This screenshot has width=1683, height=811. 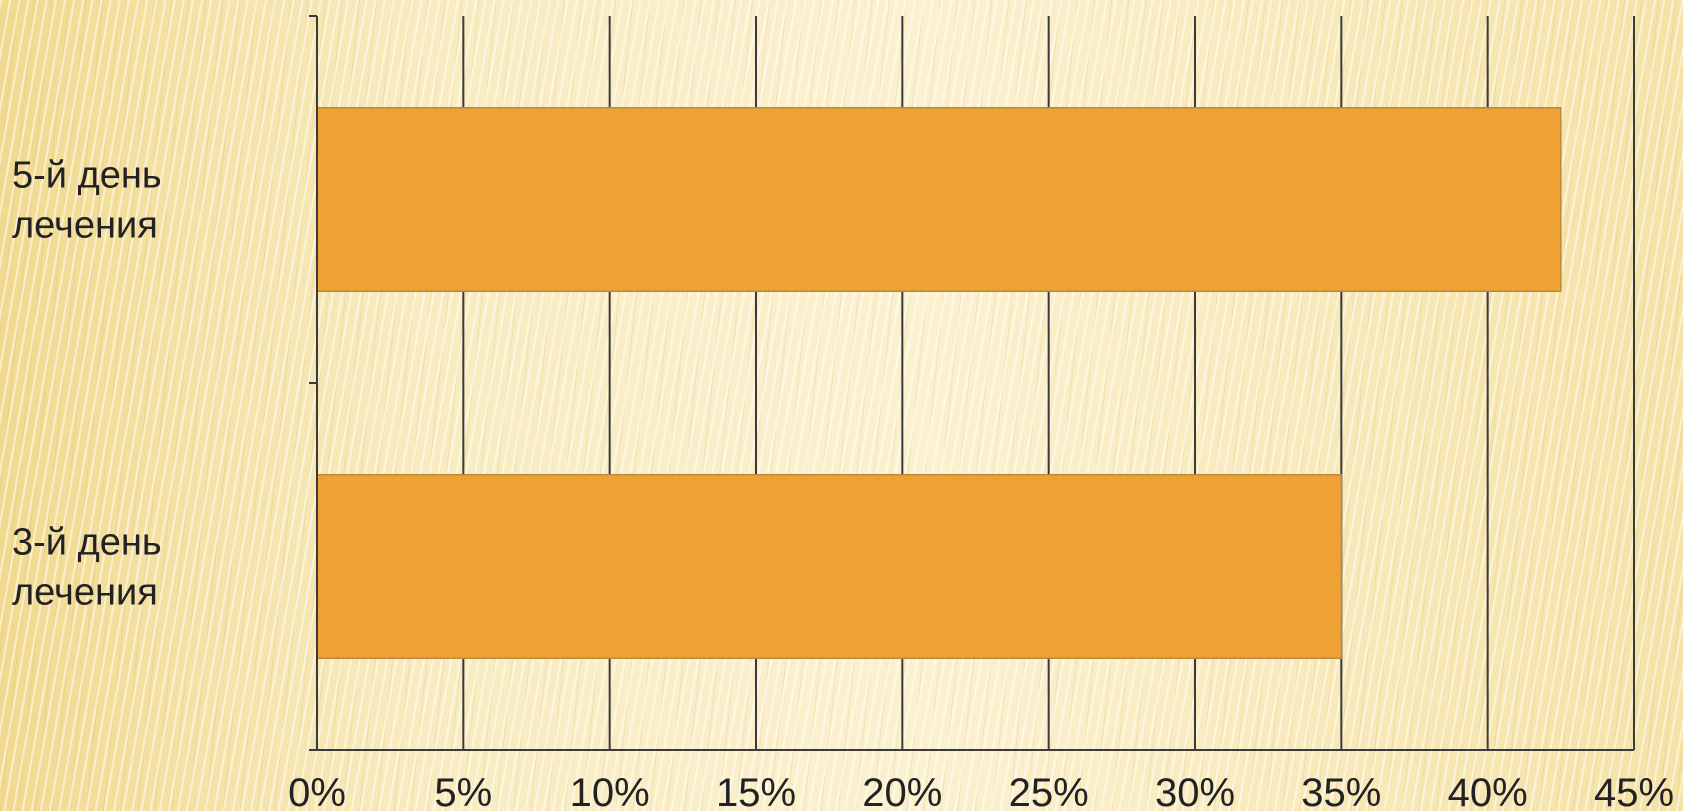 I want to click on x-tick-label: 45%, so click(x=1634, y=791).